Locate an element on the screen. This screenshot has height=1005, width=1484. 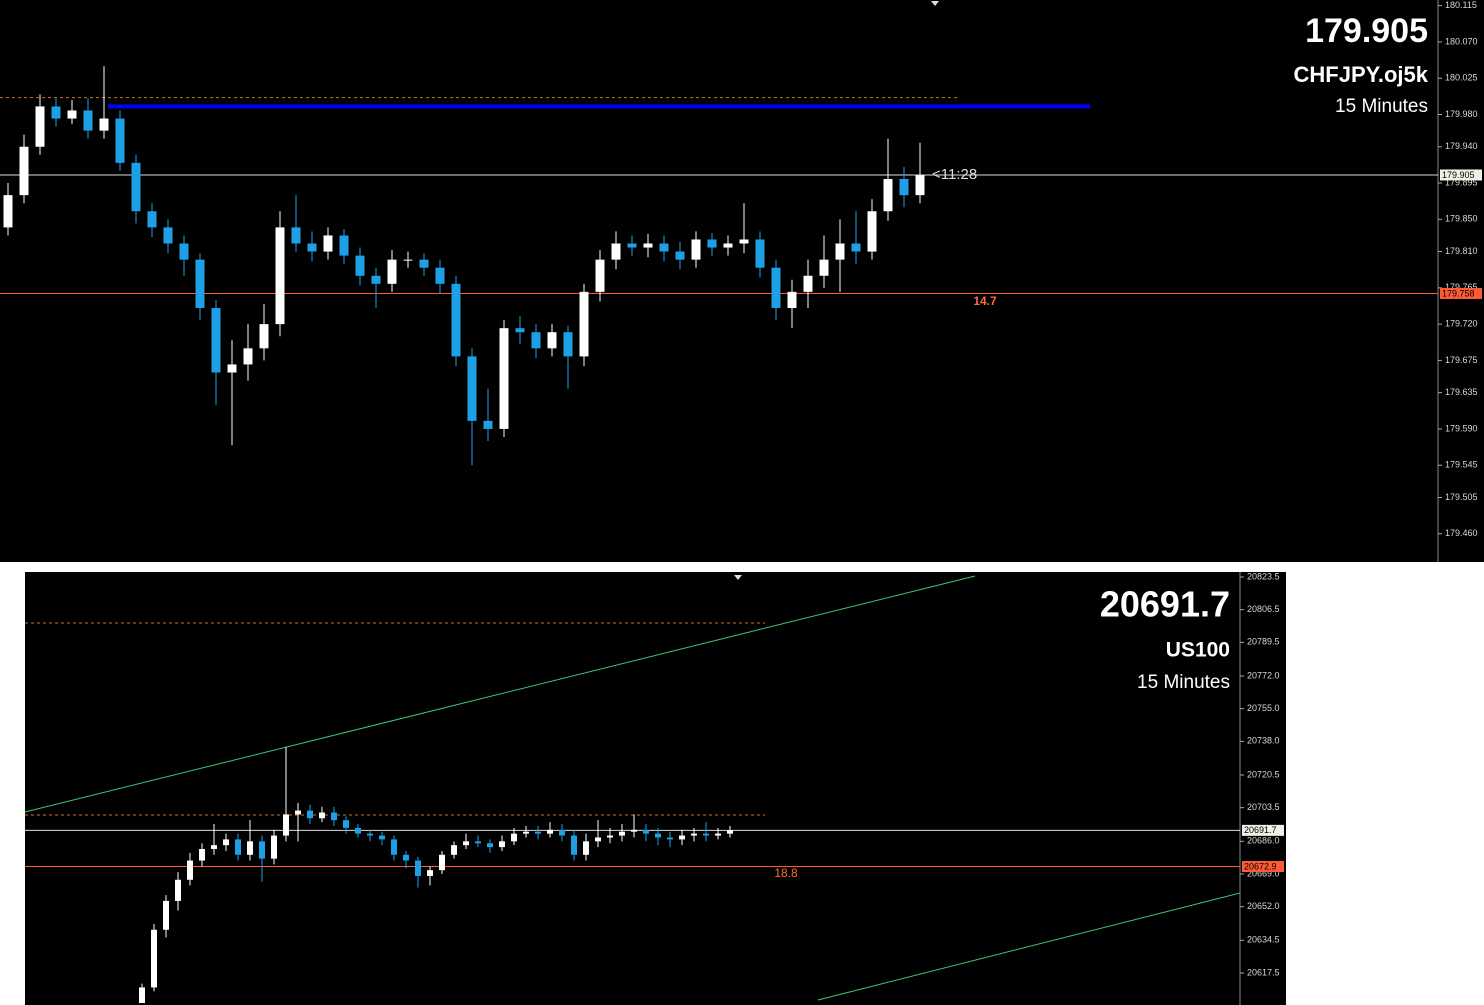
y-tick-label: 179.590 is located at coordinates (1461, 428).